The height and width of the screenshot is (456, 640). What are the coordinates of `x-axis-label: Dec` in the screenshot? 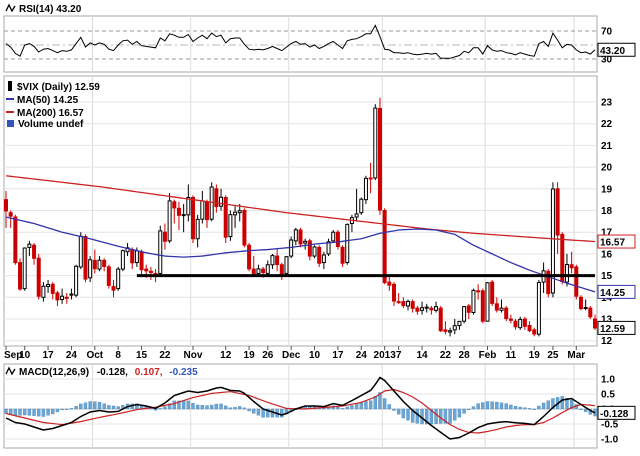 It's located at (291, 355).